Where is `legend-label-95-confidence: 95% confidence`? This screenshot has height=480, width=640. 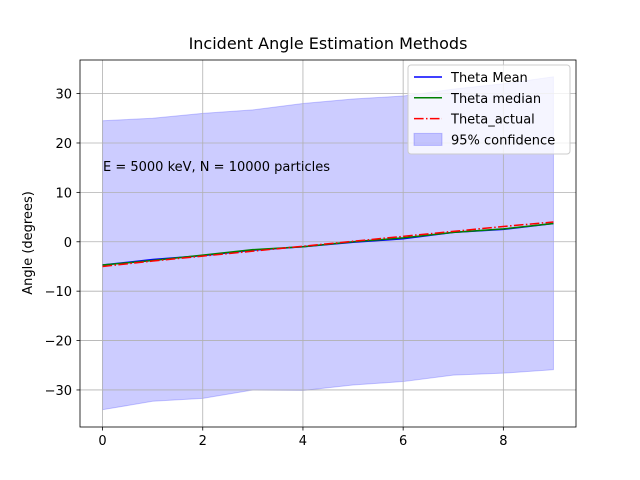 legend-label-95-confidence: 95% confidence is located at coordinates (503, 140).